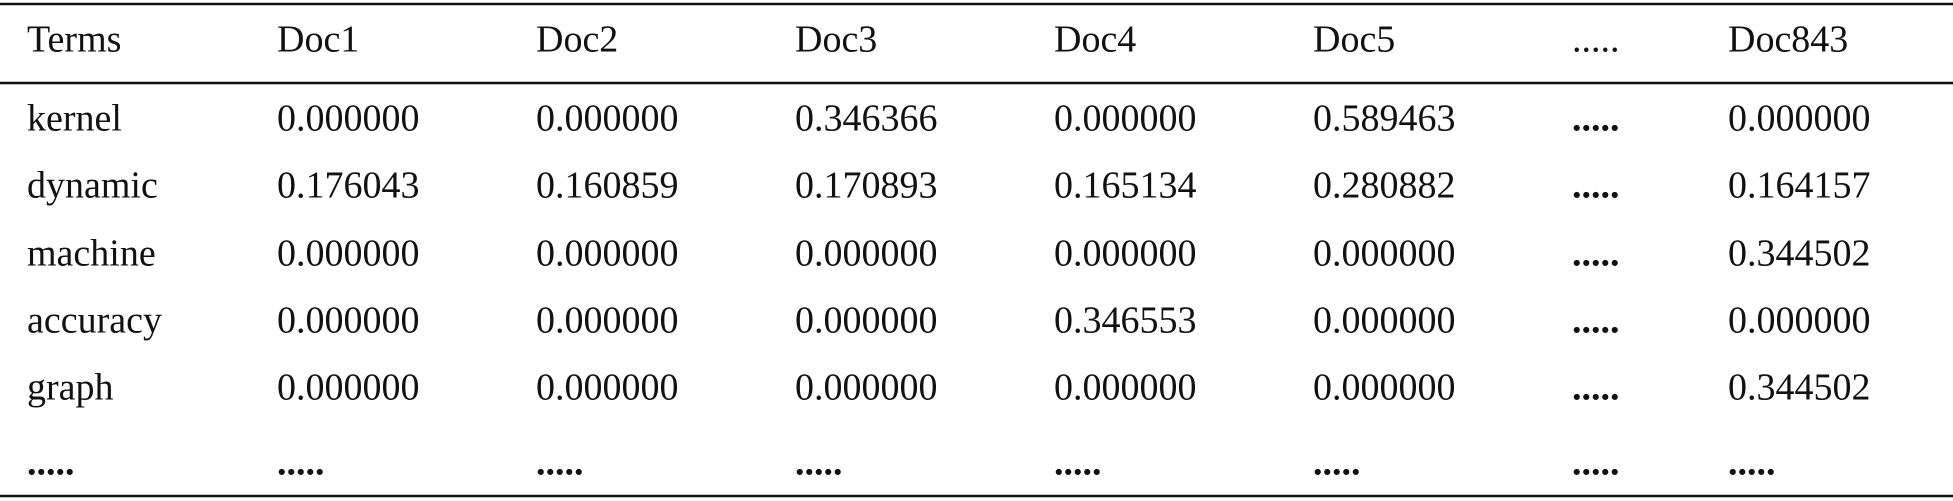 The image size is (1953, 501). Describe the element at coordinates (1125, 321) in the screenshot. I see `cell: 0.346553` at that location.